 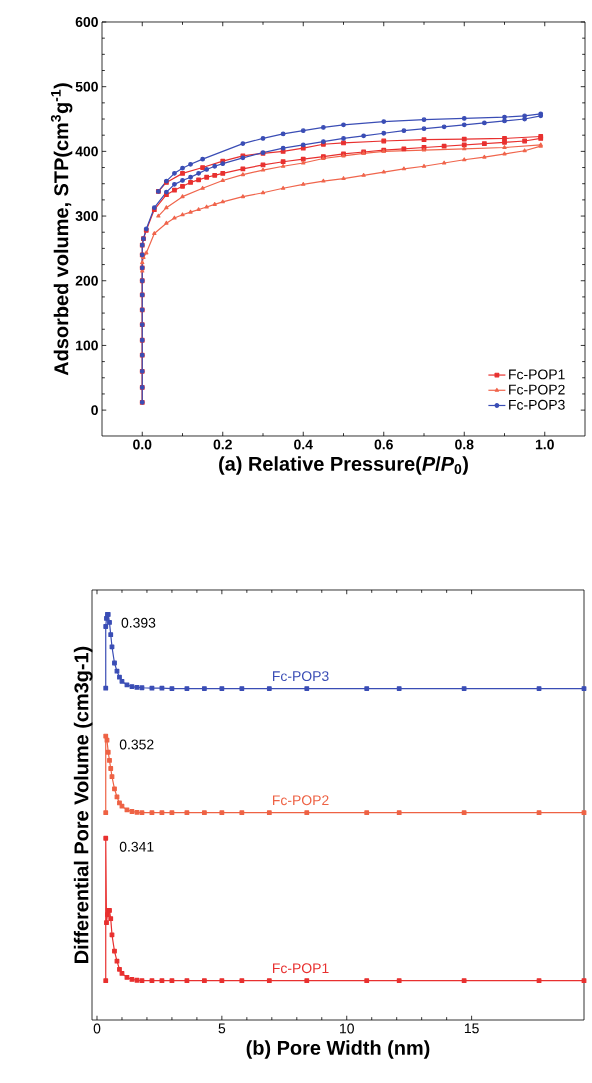 I want to click on x-tick-label: 1.0, so click(x=544, y=444).